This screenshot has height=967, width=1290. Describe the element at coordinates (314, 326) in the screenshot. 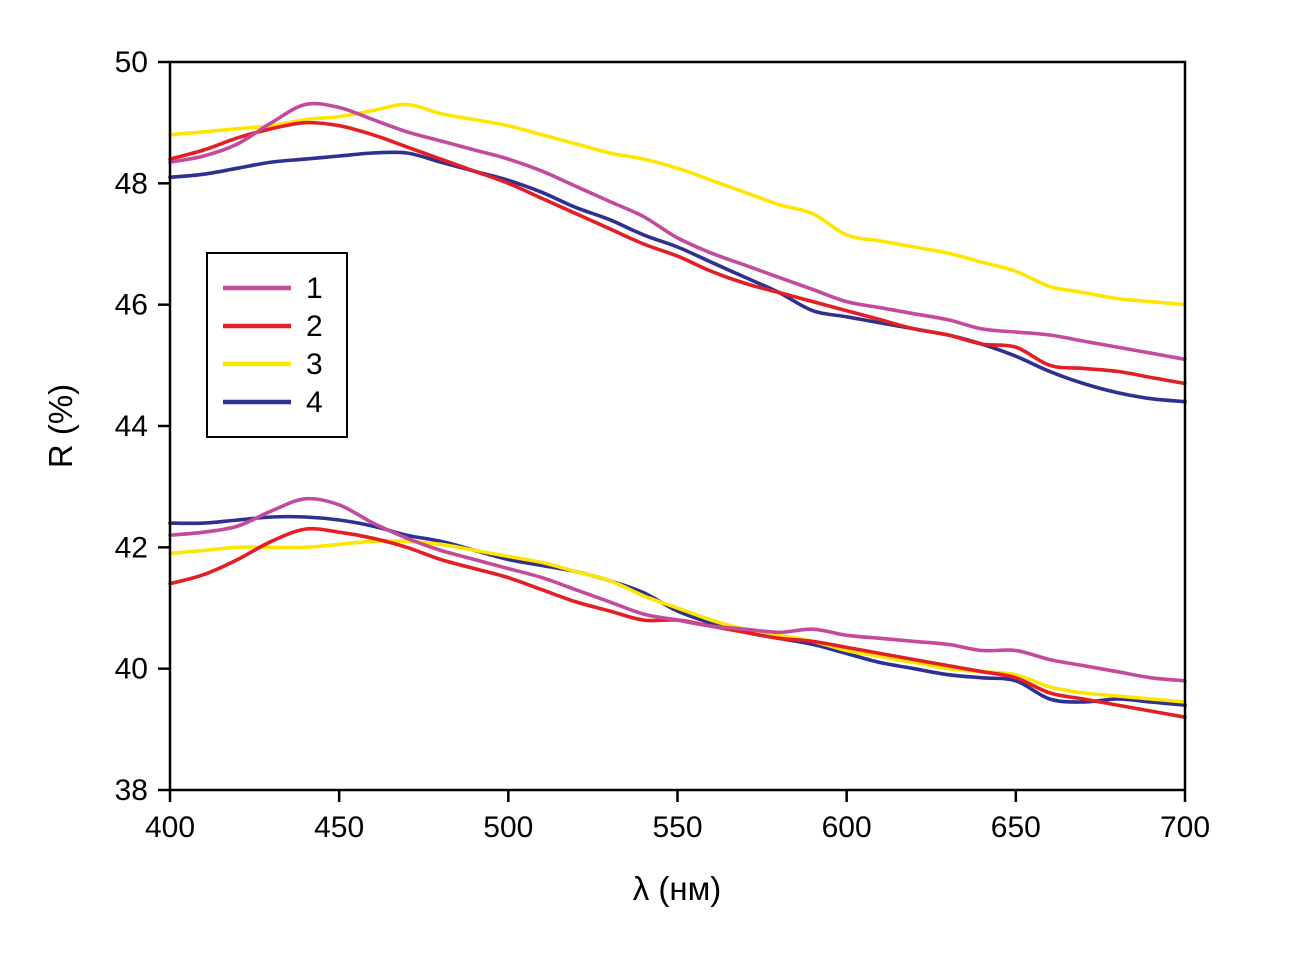

I see `legend-label-2: 2` at that location.